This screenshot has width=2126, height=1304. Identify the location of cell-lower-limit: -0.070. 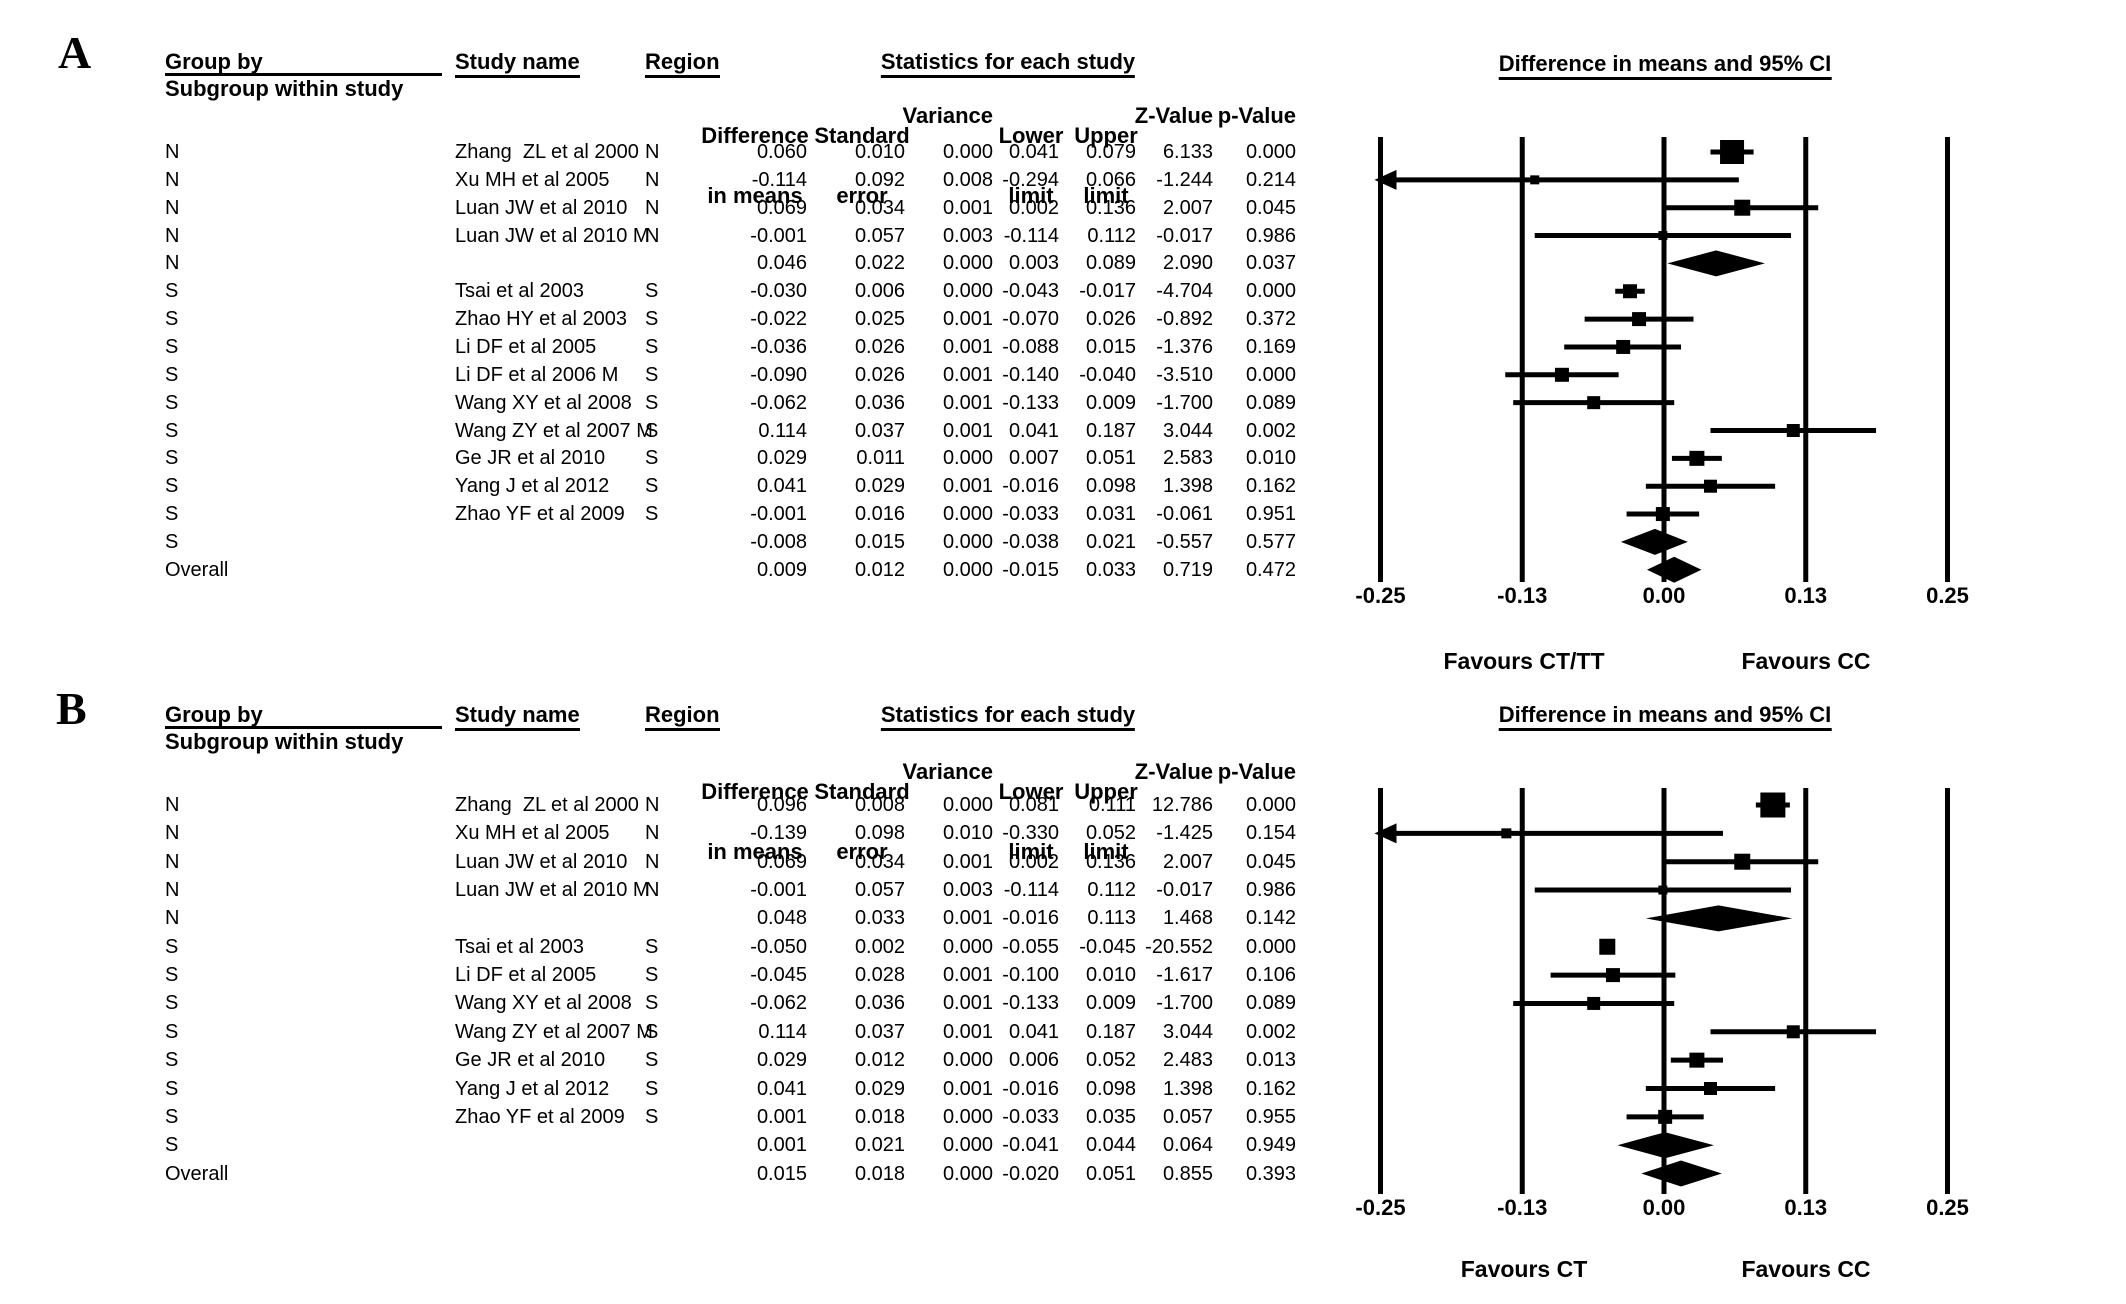
(1030, 319).